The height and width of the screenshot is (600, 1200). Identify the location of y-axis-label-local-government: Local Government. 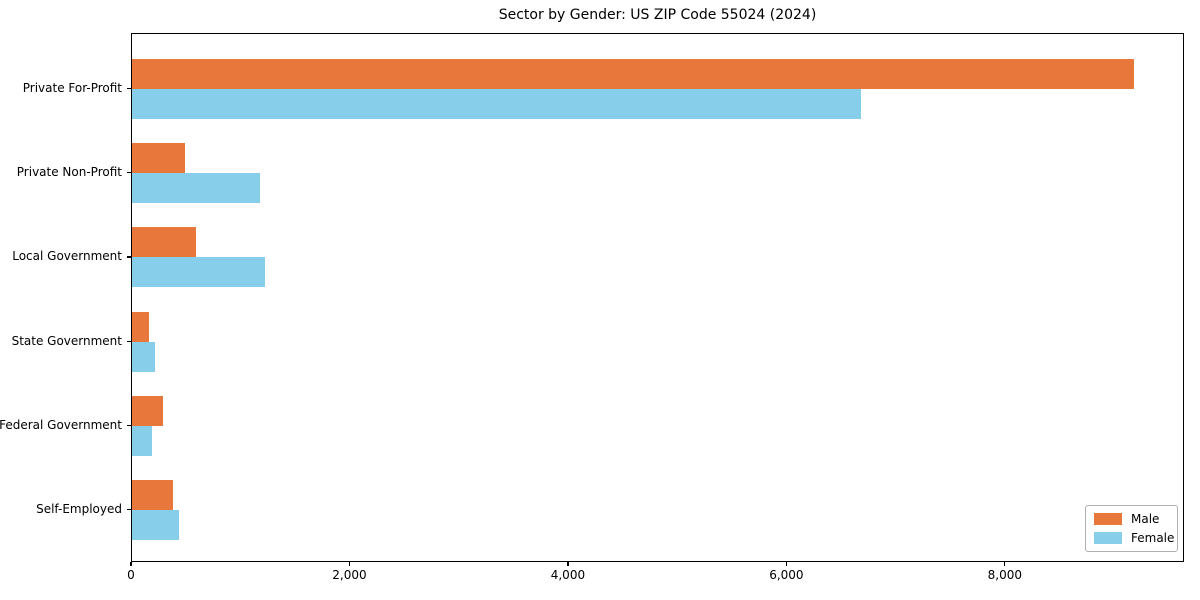
(67, 256).